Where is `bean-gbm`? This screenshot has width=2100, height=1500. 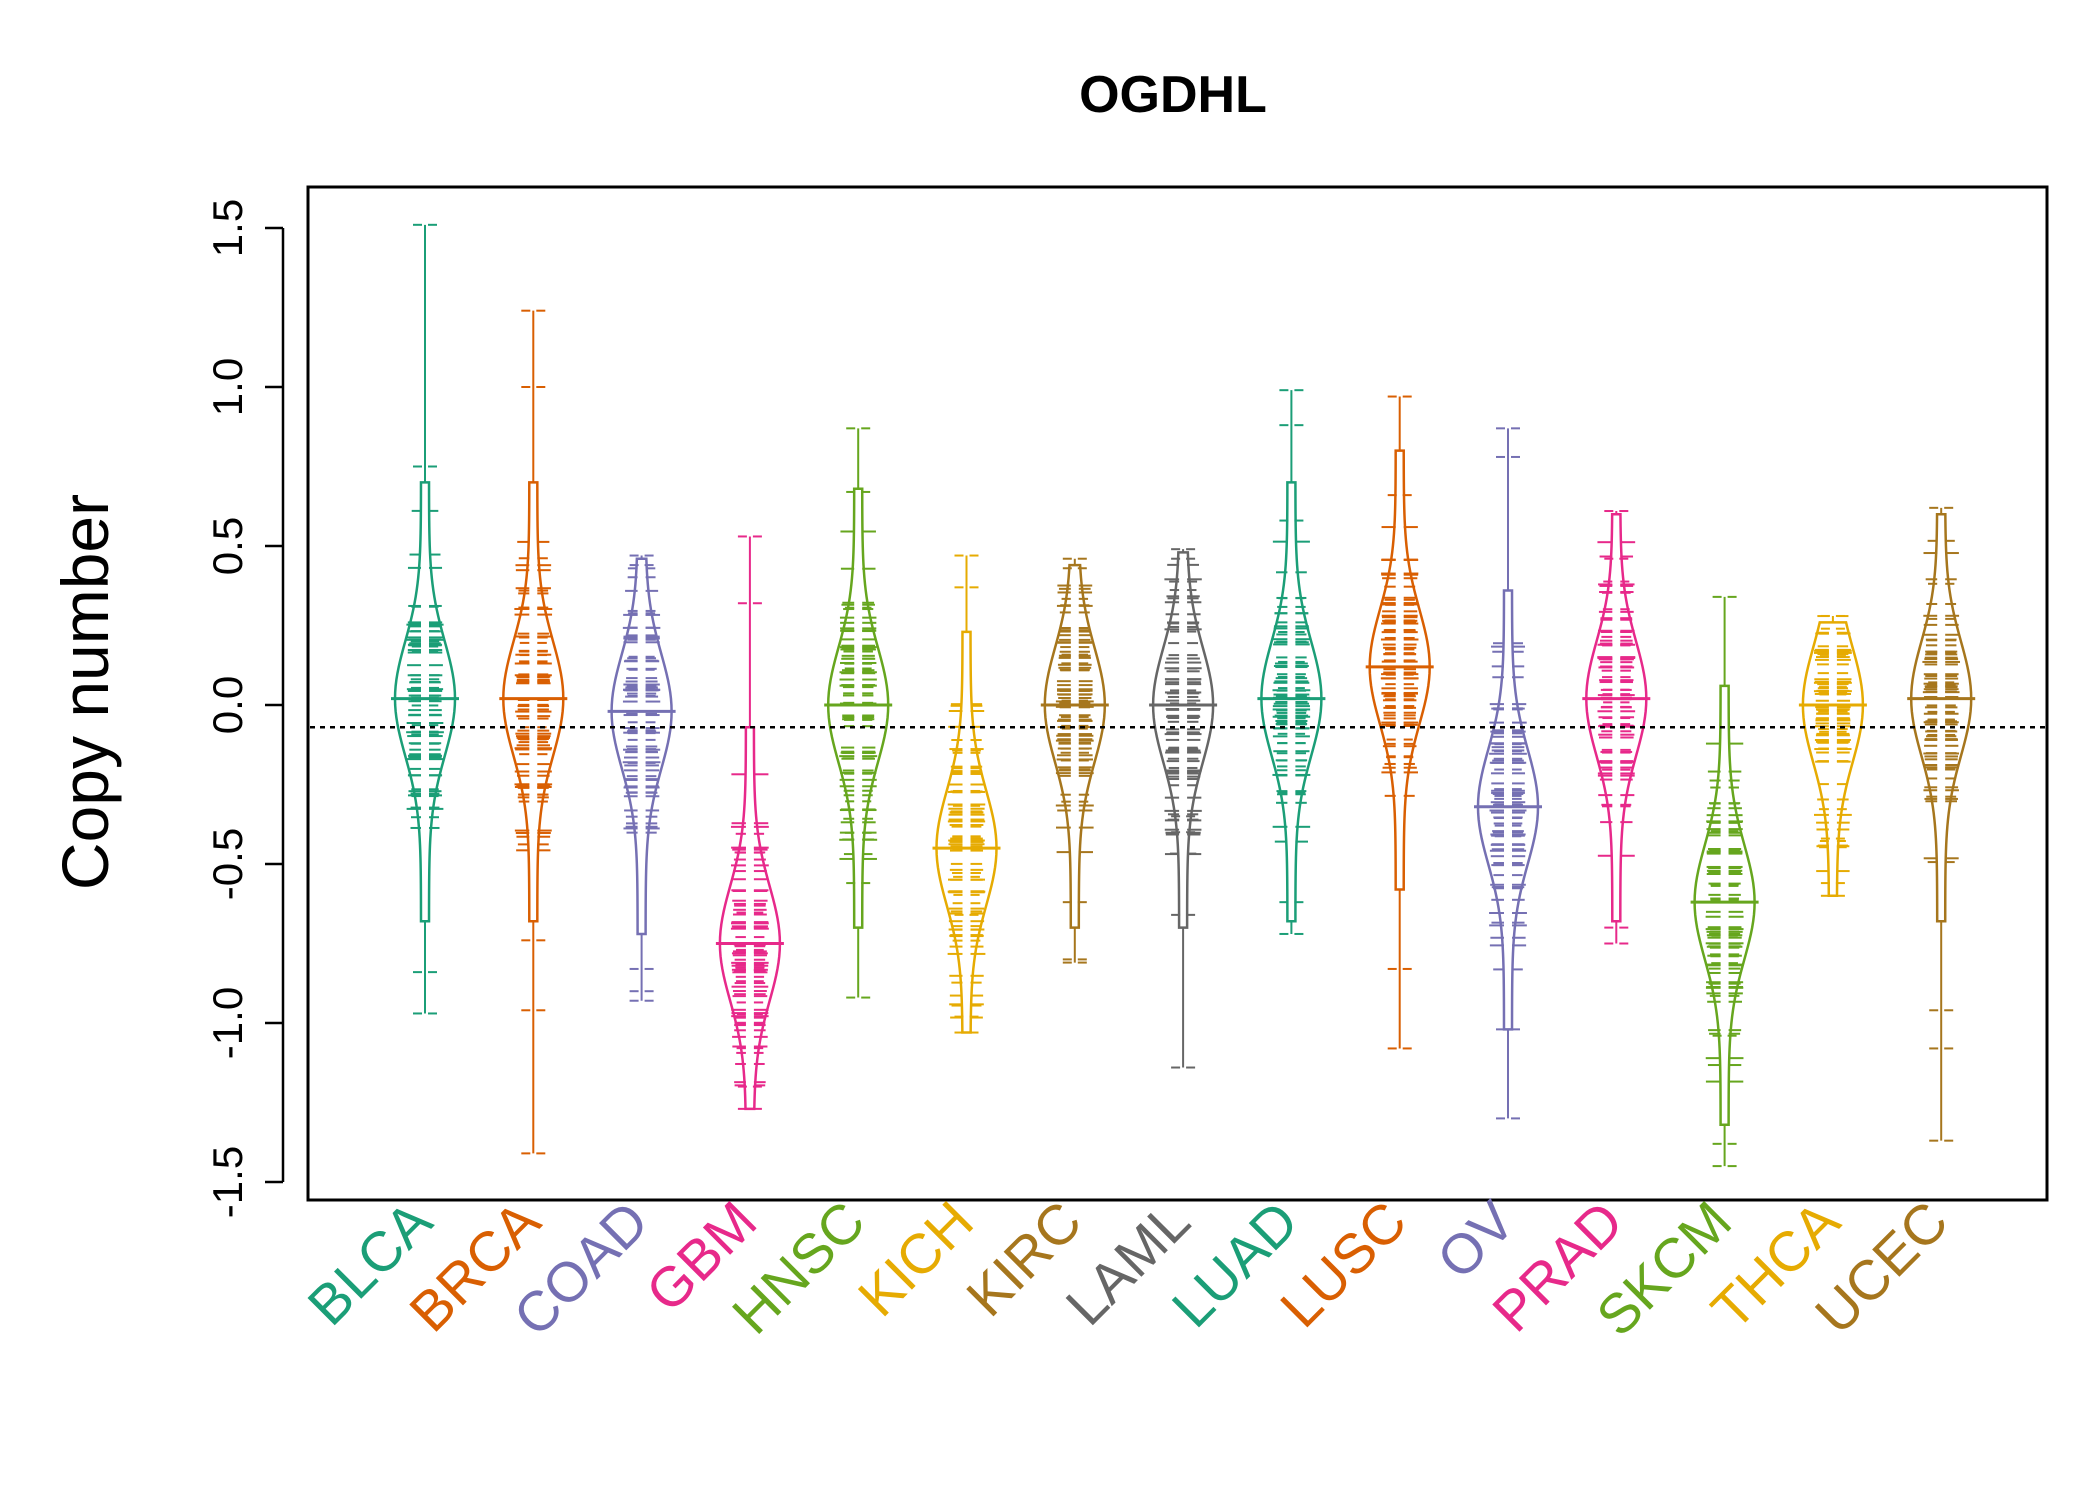 bean-gbm is located at coordinates (749, 823).